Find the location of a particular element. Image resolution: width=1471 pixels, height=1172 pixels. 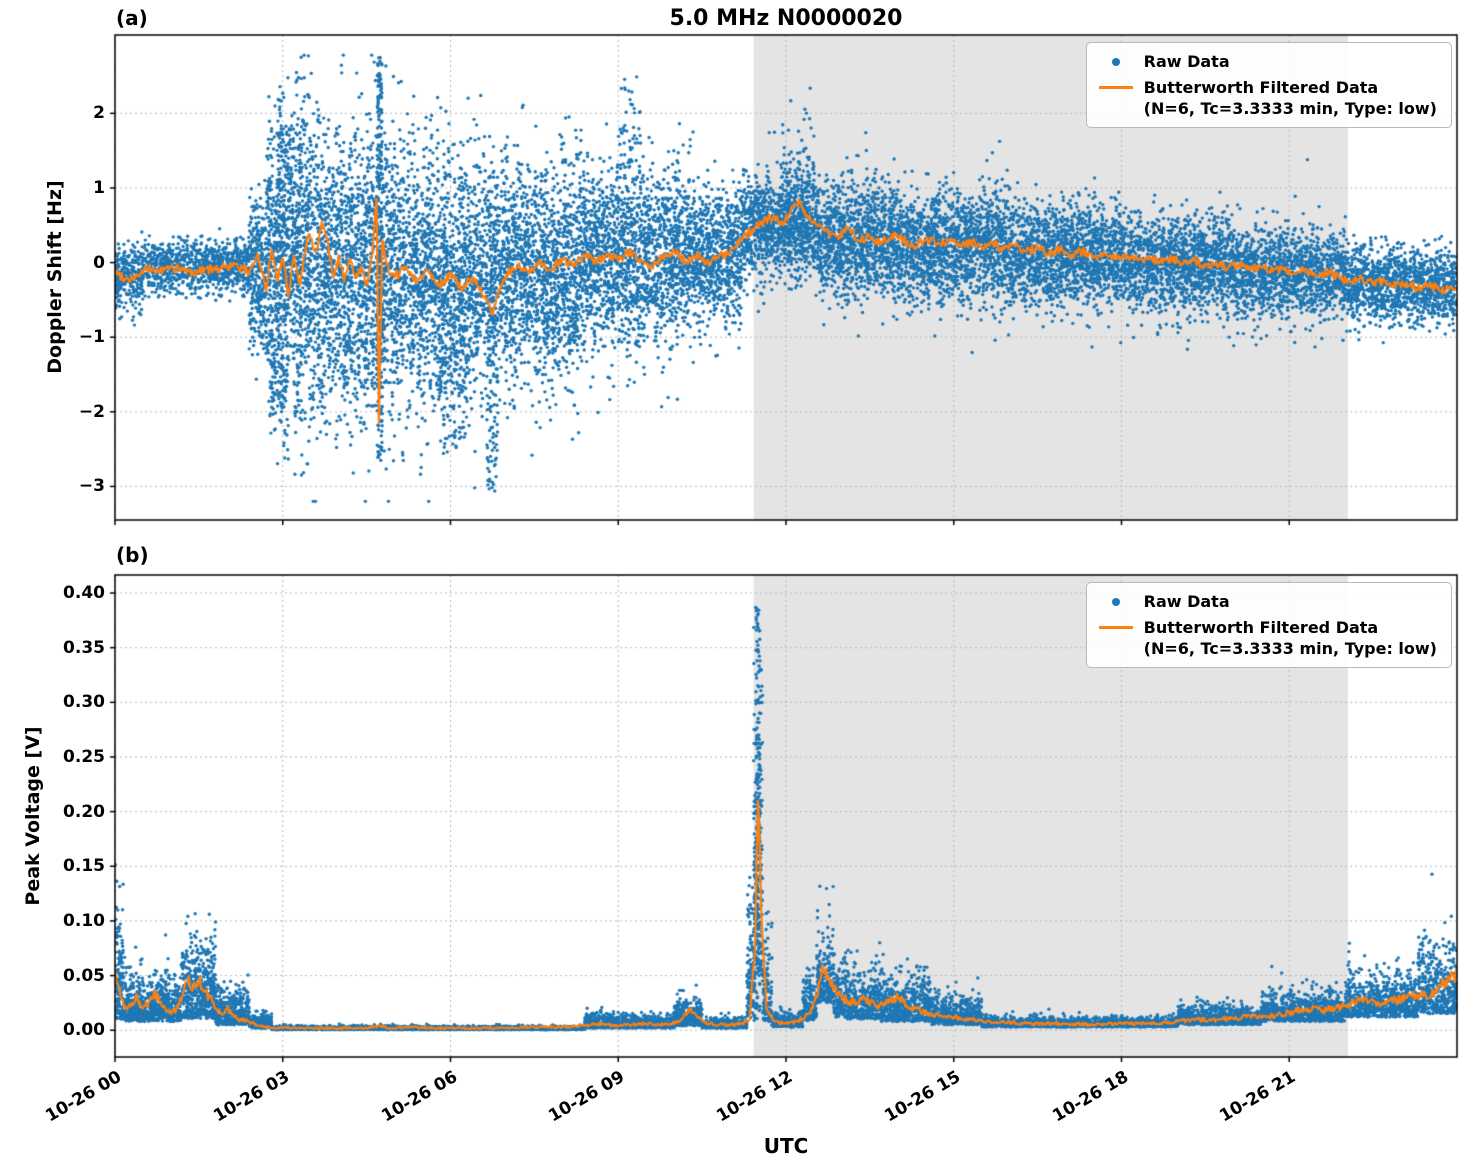

x-axis-label: UTC is located at coordinates (786, 1146).